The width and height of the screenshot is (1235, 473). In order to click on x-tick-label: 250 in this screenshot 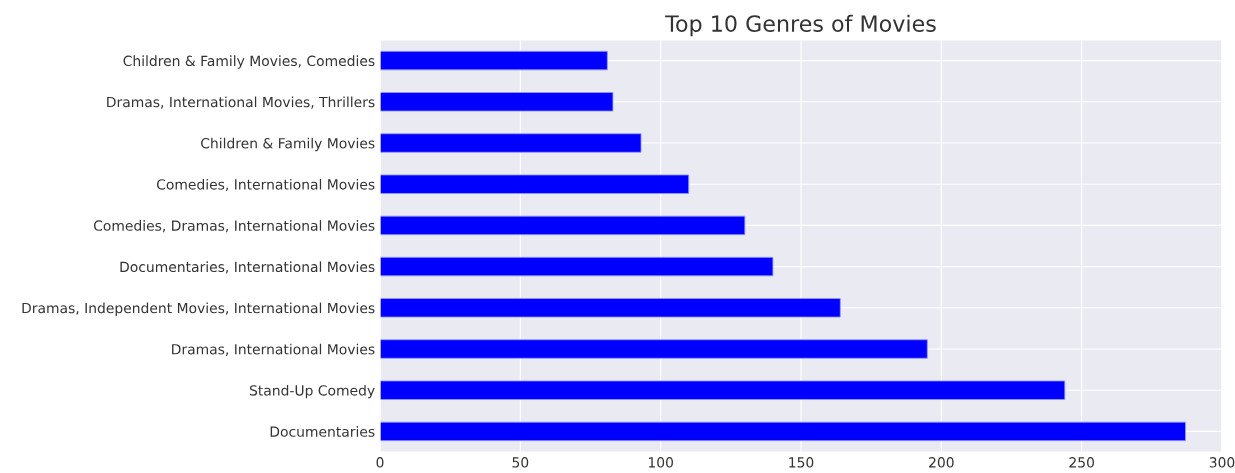, I will do `click(1081, 462)`.